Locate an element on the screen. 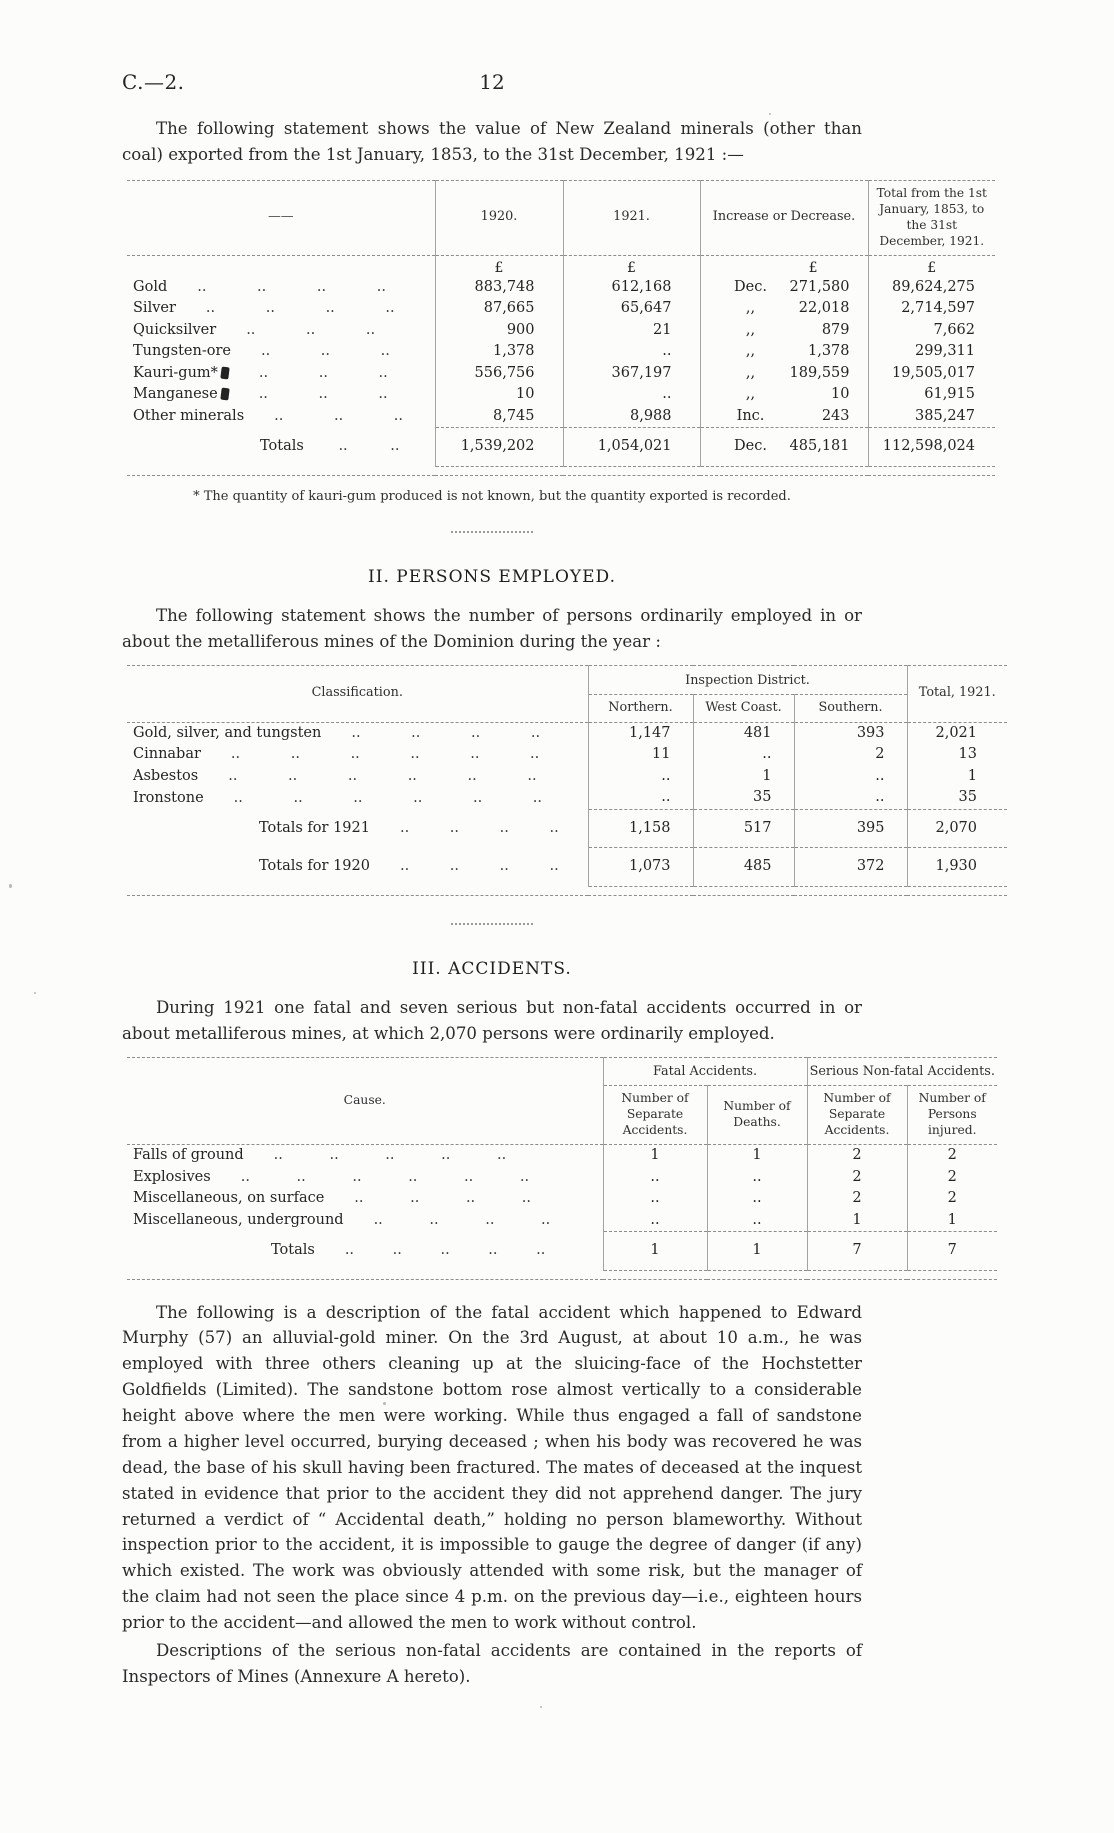 This screenshot has height=1833, width=1114. row-label-cell: Miscellaneous, underground .. .. .. .. is located at coordinates (365, 1221).